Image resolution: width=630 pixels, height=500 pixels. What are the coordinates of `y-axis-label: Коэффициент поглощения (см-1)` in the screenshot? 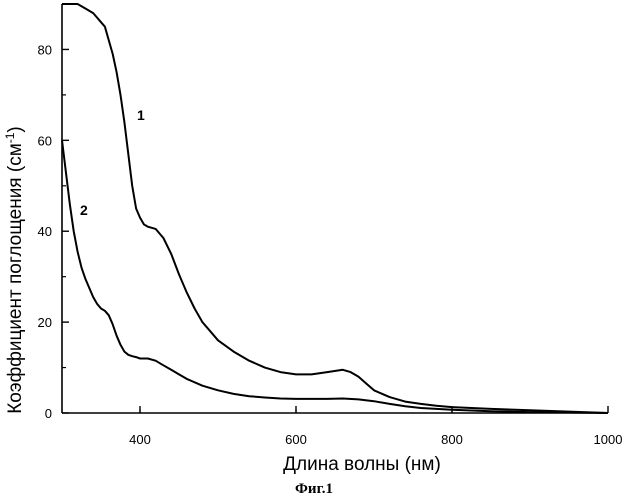 It's located at (14, 270).